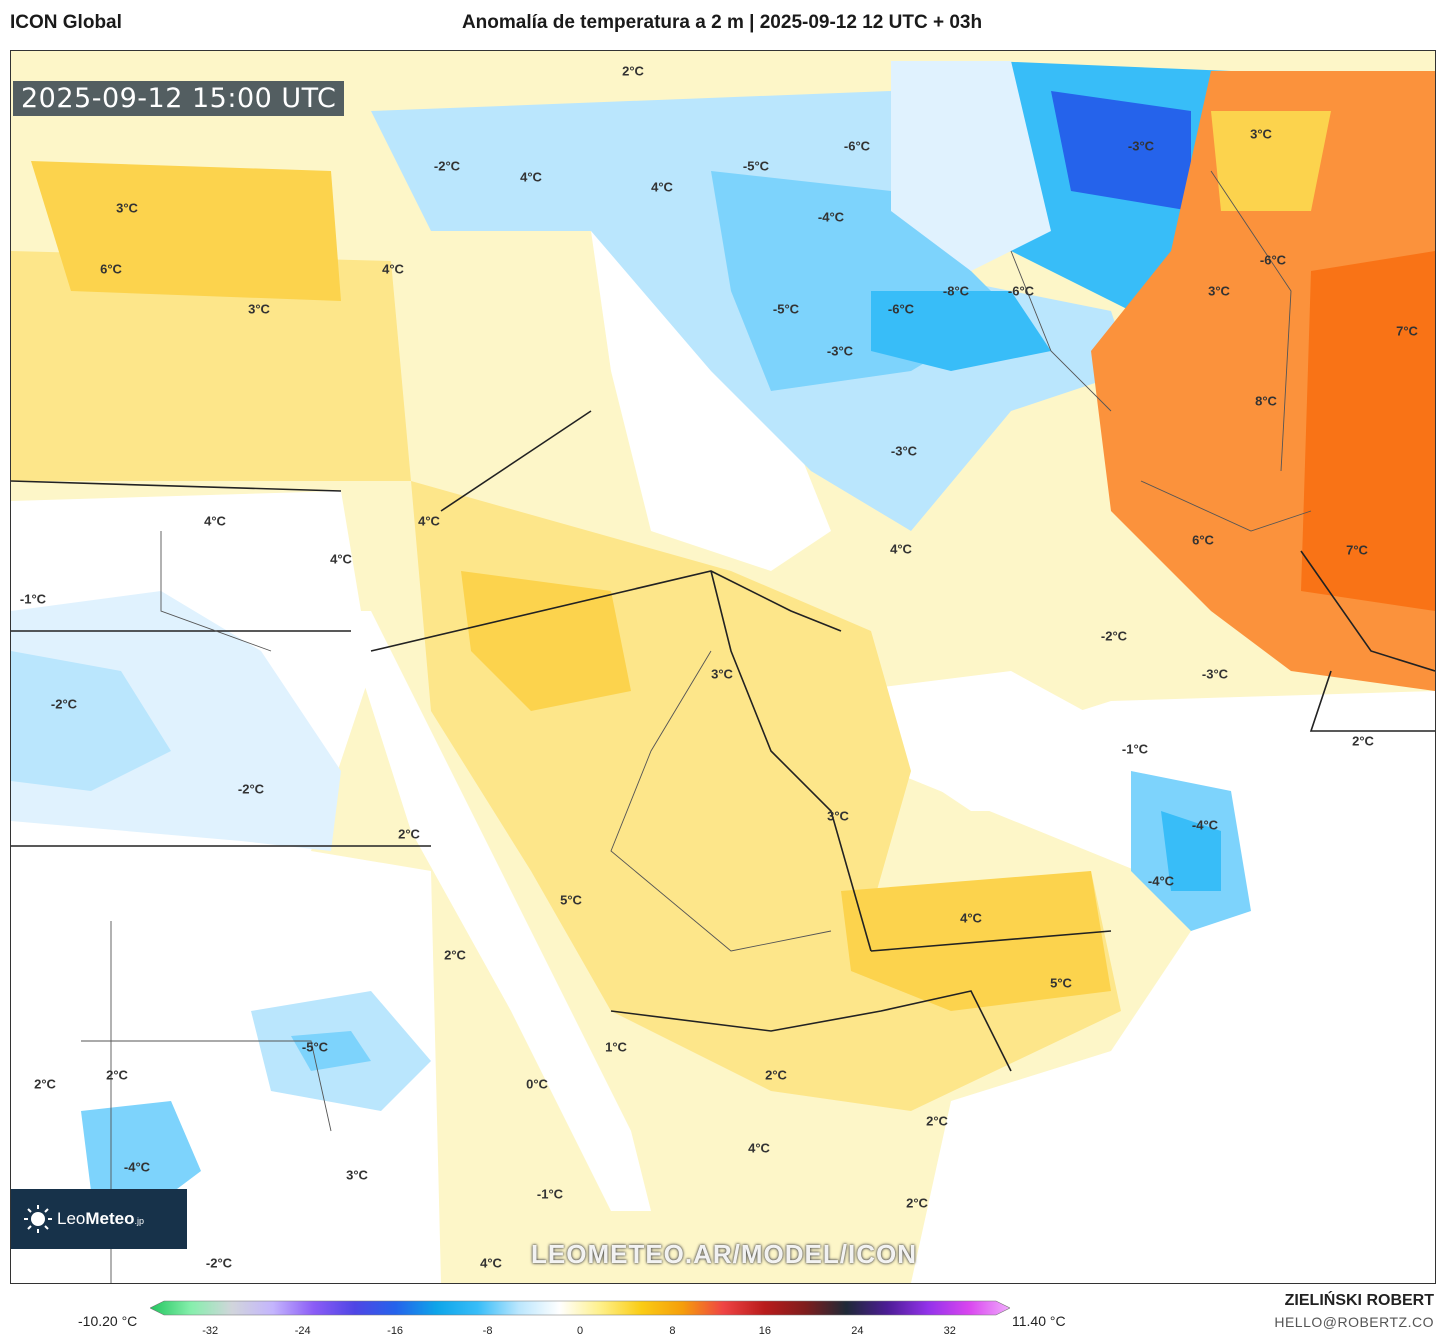 Image resolution: width=1444 pixels, height=1339 pixels. I want to click on logo-text: LeoMeteo.jp, so click(100, 1219).